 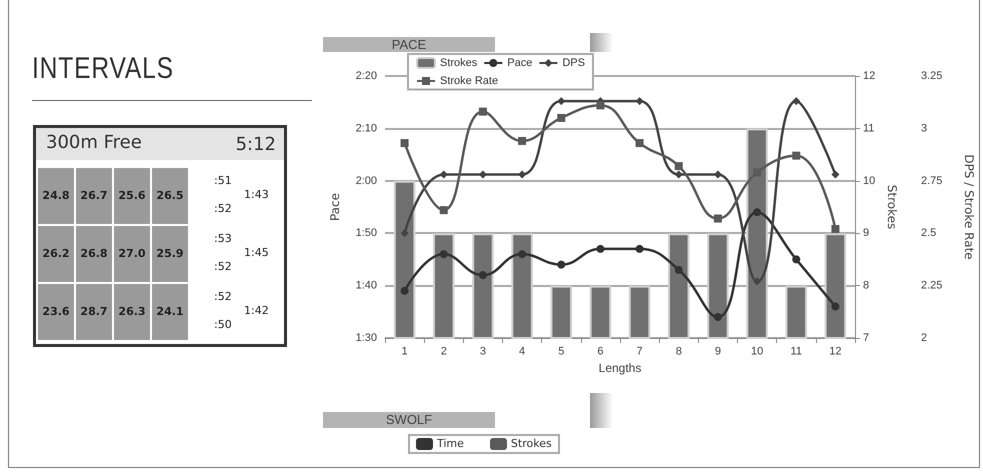 What do you see at coordinates (469, 81) in the screenshot?
I see `legend-label: Stroke Rate` at bounding box center [469, 81].